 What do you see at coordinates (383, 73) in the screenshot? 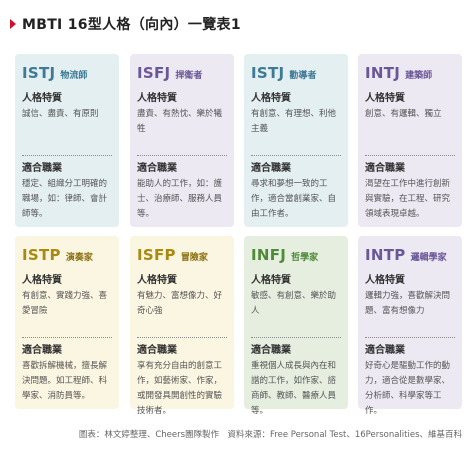
I see `type-code: INTJ` at bounding box center [383, 73].